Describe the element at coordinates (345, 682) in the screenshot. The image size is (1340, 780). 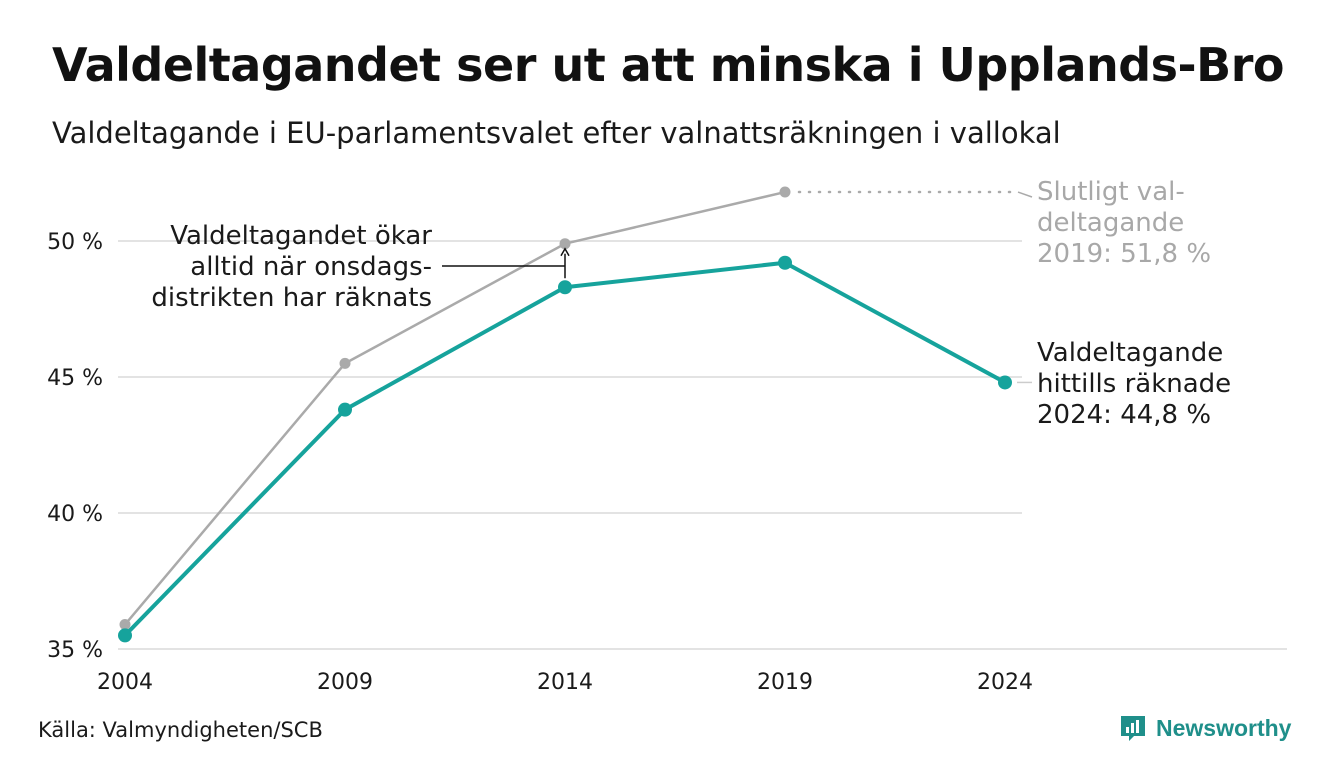
I see `x-tick-label: 2009` at that location.